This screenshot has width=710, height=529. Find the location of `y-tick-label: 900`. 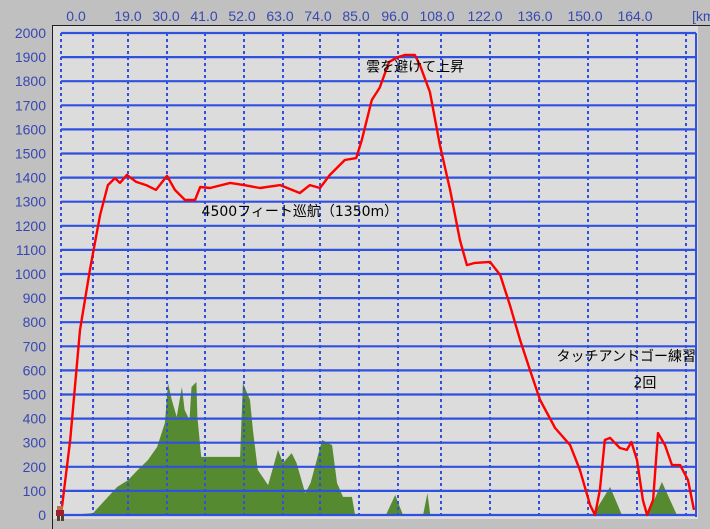

y-tick-label: 900 is located at coordinates (35, 298).